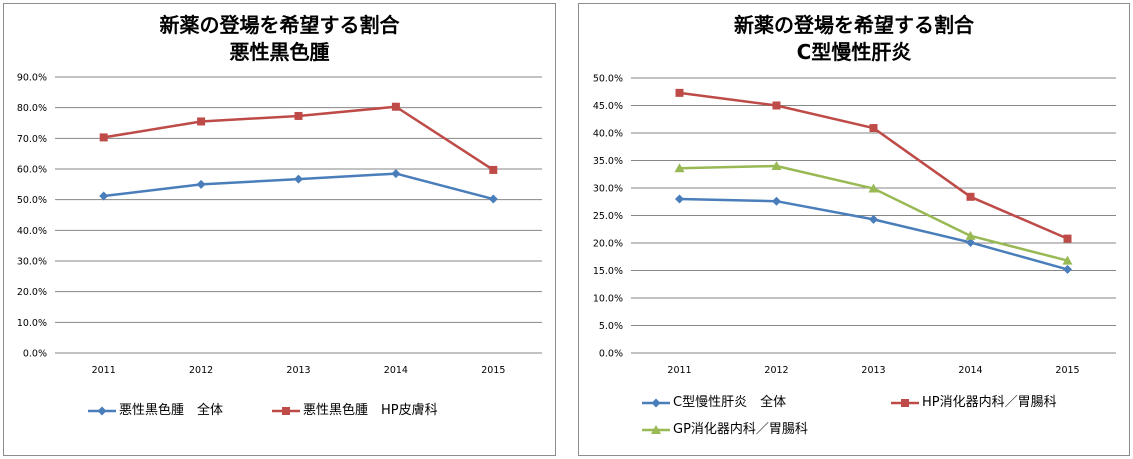 The height and width of the screenshot is (459, 1133). What do you see at coordinates (279, 52) in the screenshot?
I see `chart-title-sub: 悪性黒色腫` at bounding box center [279, 52].